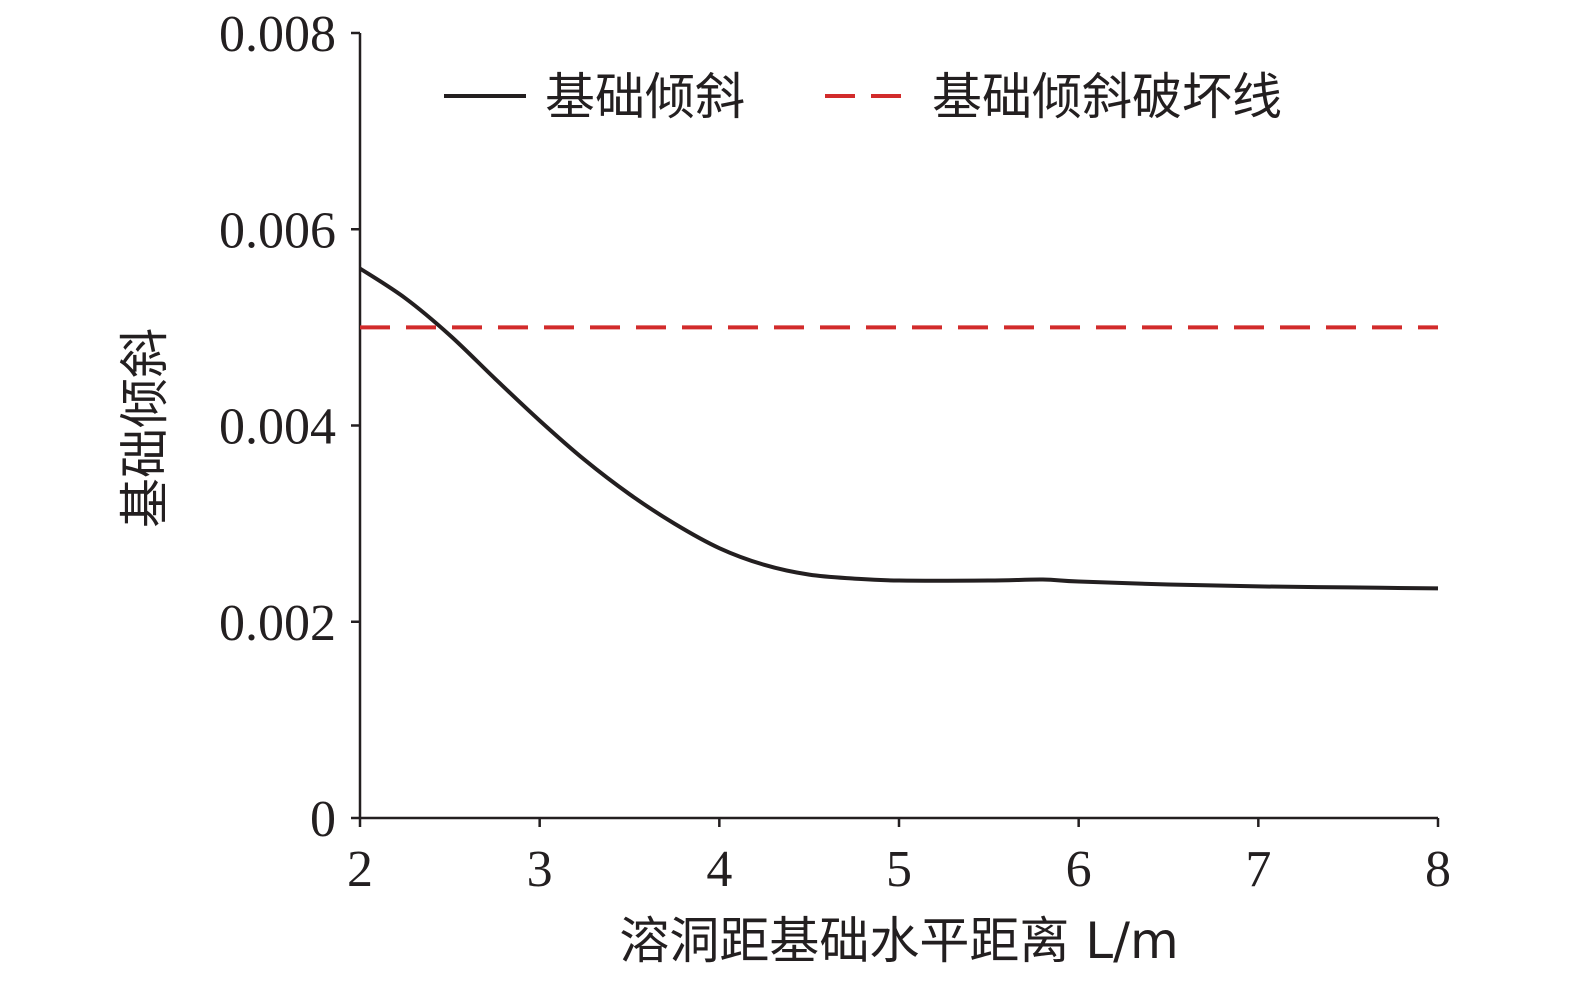 The image size is (1575, 981). I want to click on y-tick-label: 0.002, so click(277, 623).